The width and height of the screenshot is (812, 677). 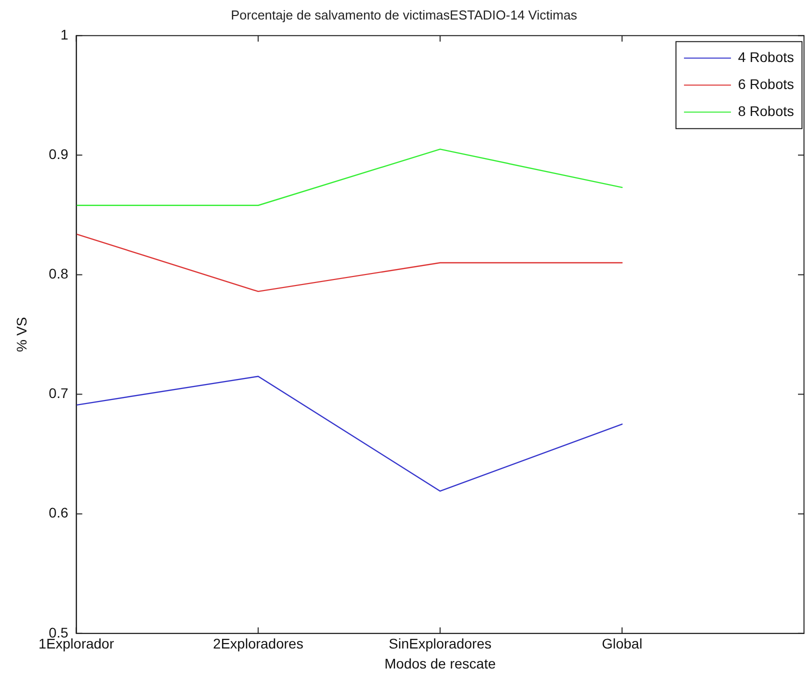 I want to click on y-tick-label: 1, so click(x=64, y=34).